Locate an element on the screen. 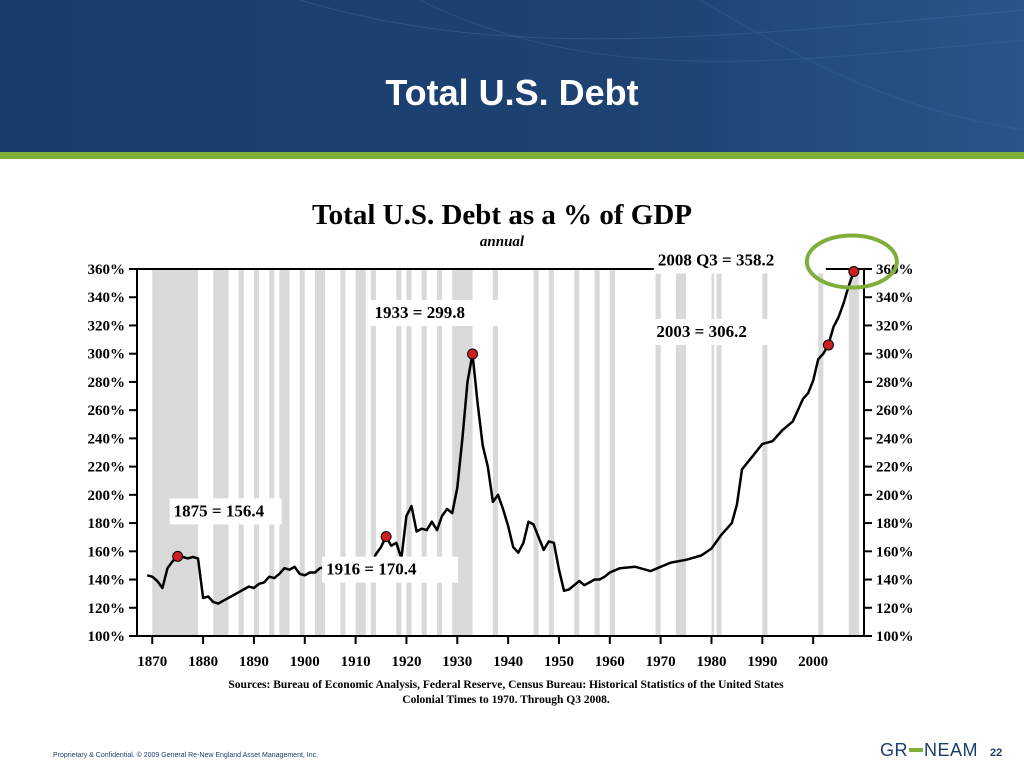  logo-text-right: NEAM is located at coordinates (951, 749).